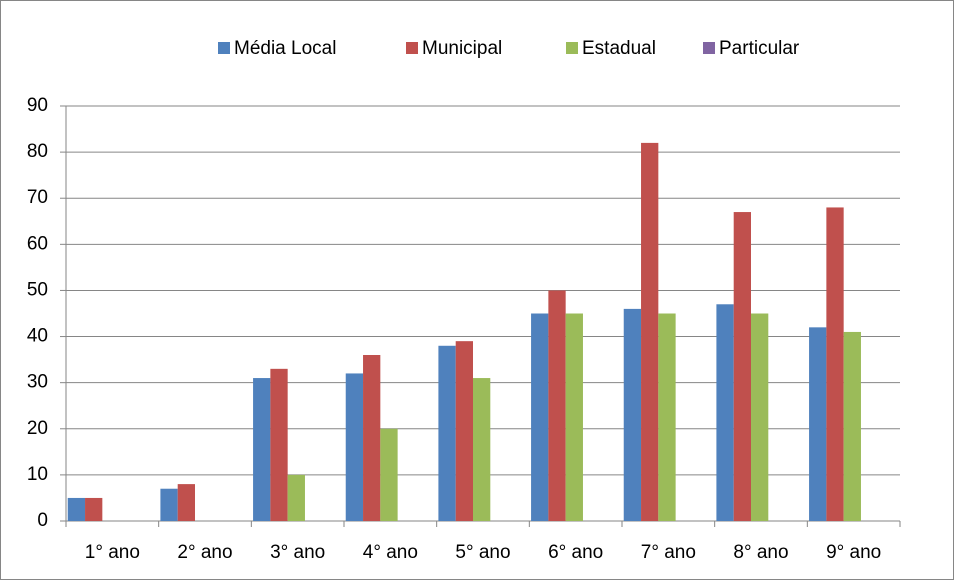  What do you see at coordinates (759, 48) in the screenshot?
I see `legend-label: Particular` at bounding box center [759, 48].